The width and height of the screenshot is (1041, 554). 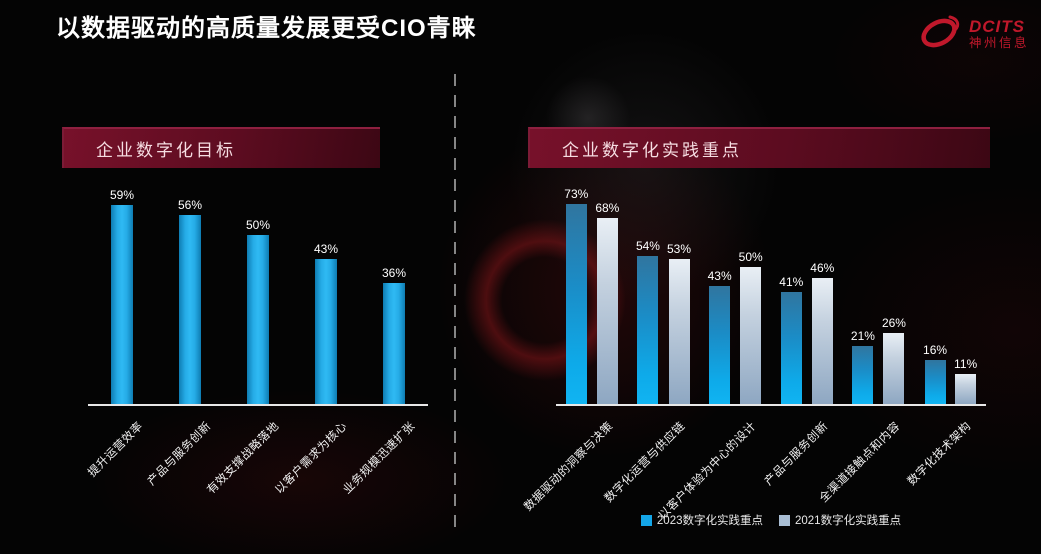 I want to click on bar-group: 43% 50%, so click(x=735, y=327).